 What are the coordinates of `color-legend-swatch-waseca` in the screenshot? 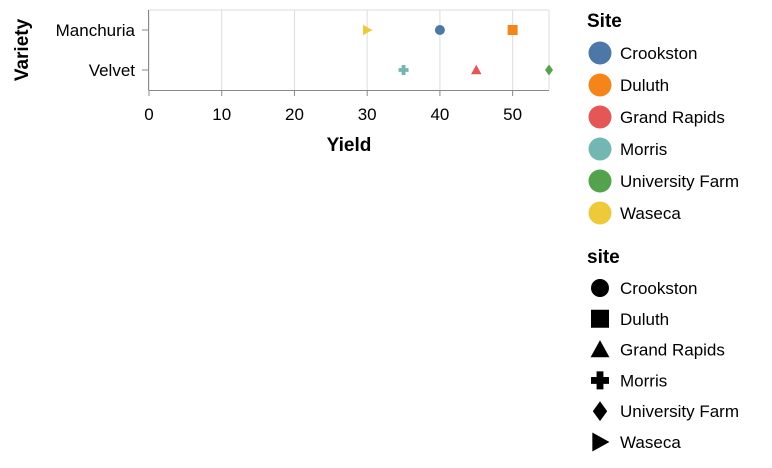 It's located at (600, 213).